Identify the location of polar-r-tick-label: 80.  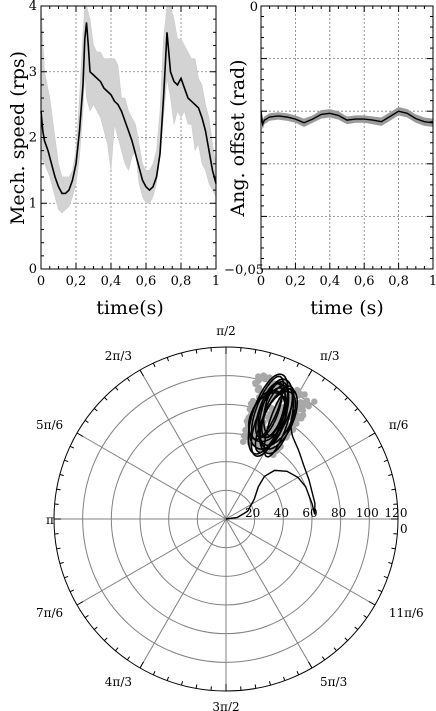
(338, 513).